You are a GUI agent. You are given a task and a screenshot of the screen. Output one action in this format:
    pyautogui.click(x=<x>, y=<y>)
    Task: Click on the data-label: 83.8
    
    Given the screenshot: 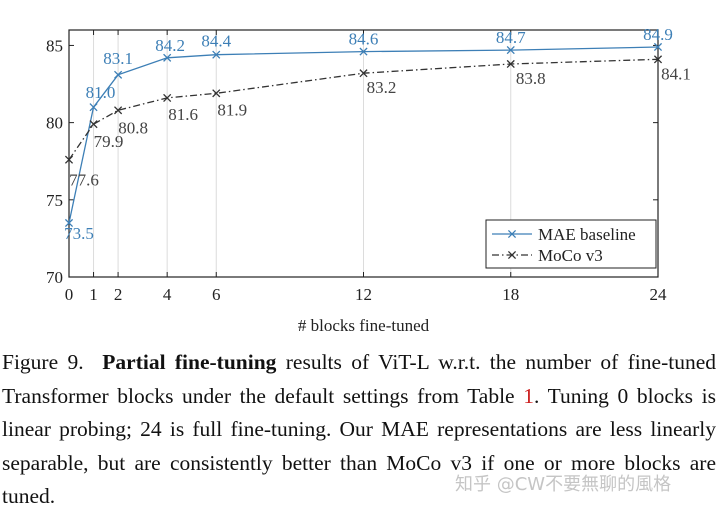 What is the action you would take?
    pyautogui.click(x=531, y=78)
    